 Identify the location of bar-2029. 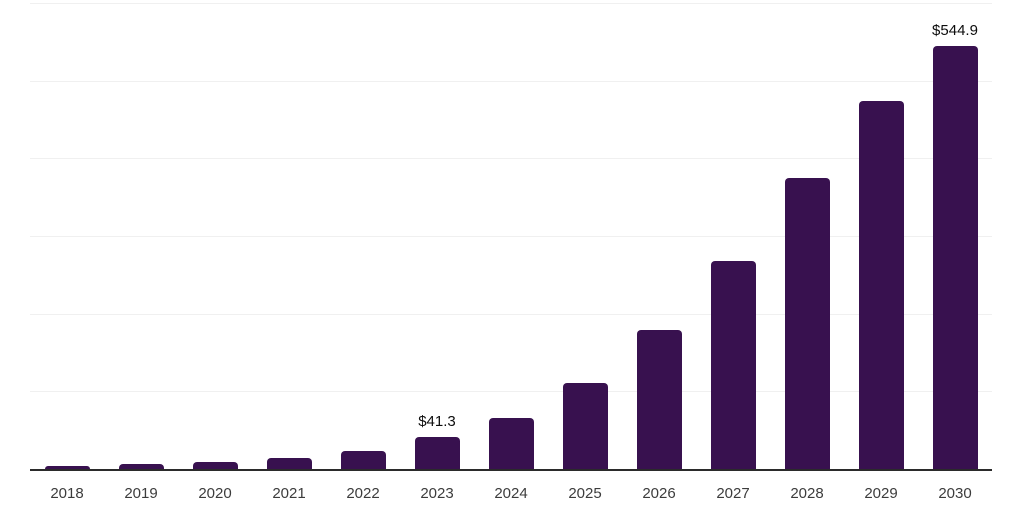
(881, 285).